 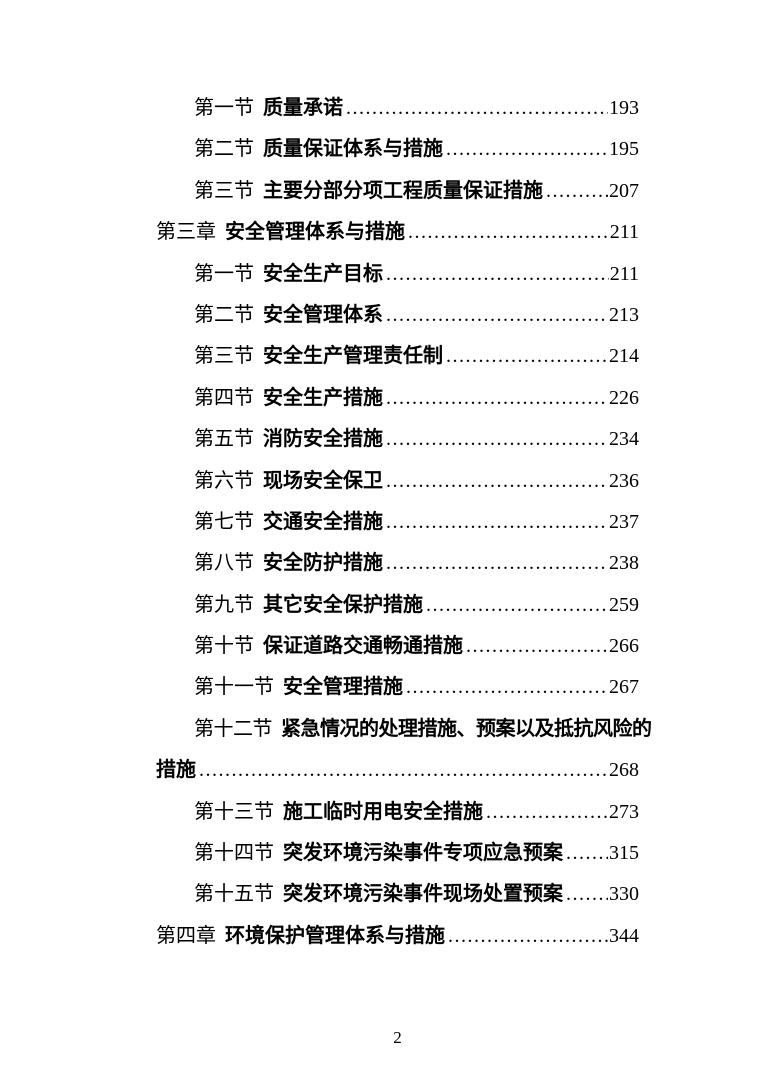 I want to click on toc-entry: 第十一节 安全管理措施 267, so click(x=397, y=687).